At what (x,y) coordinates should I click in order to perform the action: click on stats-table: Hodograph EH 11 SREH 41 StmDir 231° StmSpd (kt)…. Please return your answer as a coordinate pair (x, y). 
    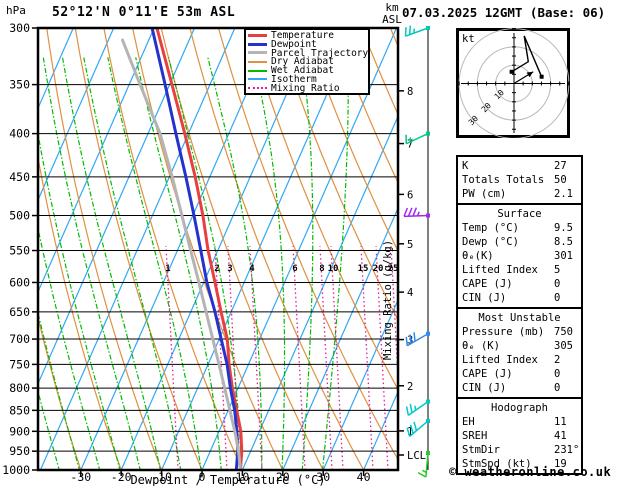
    Looking at the image, I should click on (519, 436).